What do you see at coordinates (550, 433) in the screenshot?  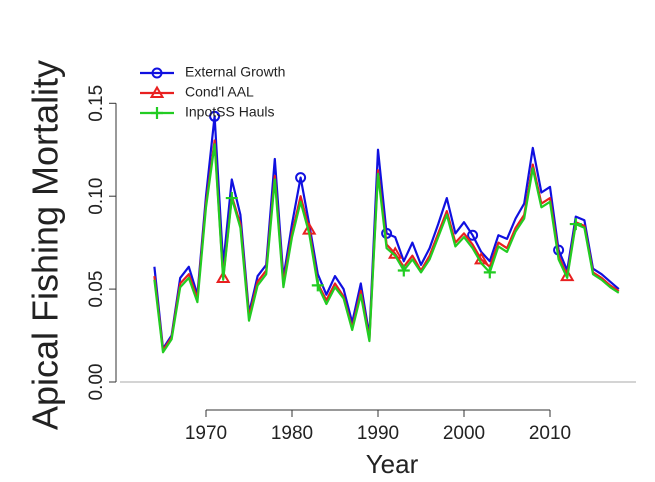 I see `x-tick-label: 2010` at bounding box center [550, 433].